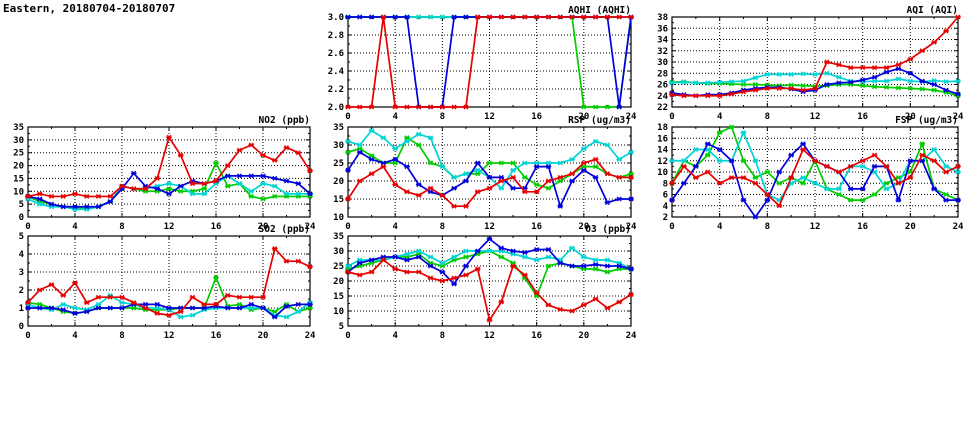 The height and width of the screenshot is (447, 975). What do you see at coordinates (608, 229) in the screenshot?
I see `chart-title: O3 (ppb)` at bounding box center [608, 229].